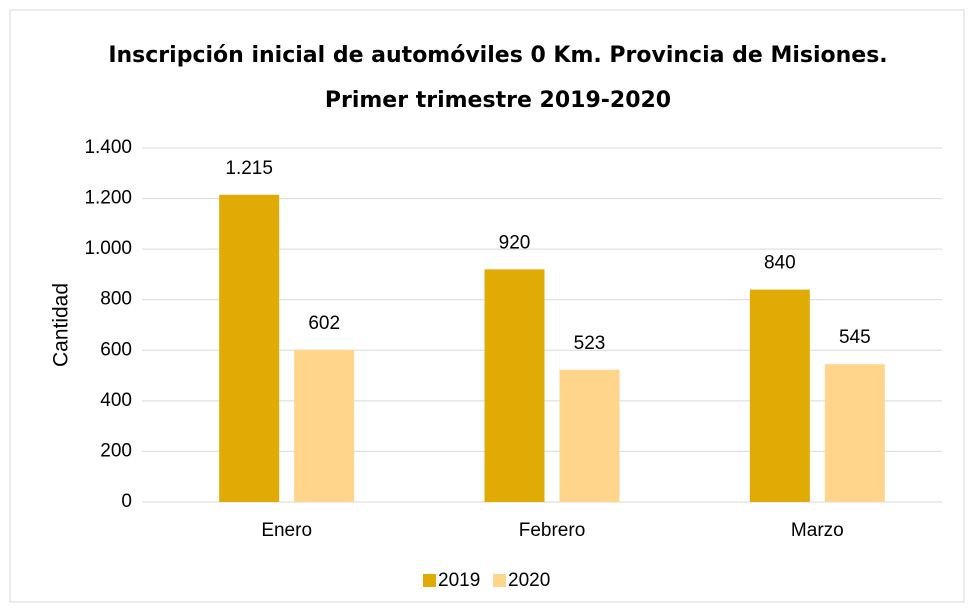  I want to click on y-tick-label: 1.400, so click(108, 147).